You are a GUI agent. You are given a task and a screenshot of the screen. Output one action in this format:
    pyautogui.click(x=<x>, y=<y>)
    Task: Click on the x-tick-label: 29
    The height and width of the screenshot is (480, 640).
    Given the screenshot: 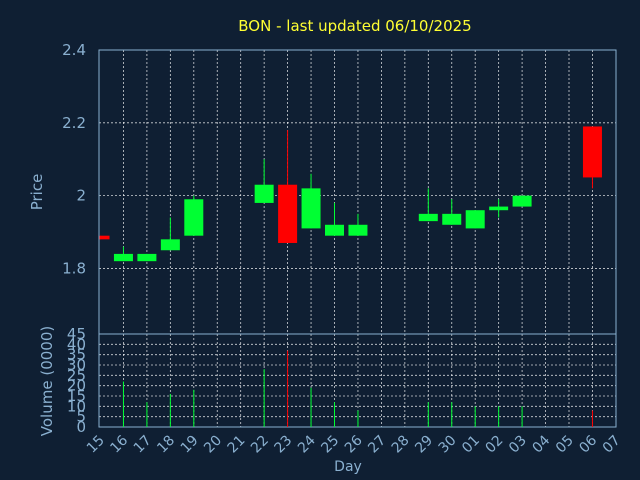 What is the action you would take?
    pyautogui.click(x=424, y=445)
    